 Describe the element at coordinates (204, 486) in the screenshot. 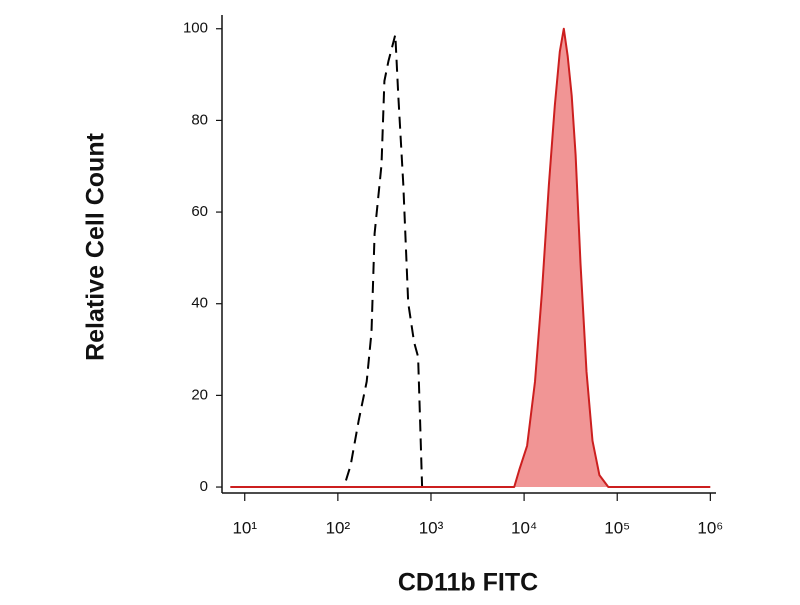

I see `y-tick-label: 0` at that location.